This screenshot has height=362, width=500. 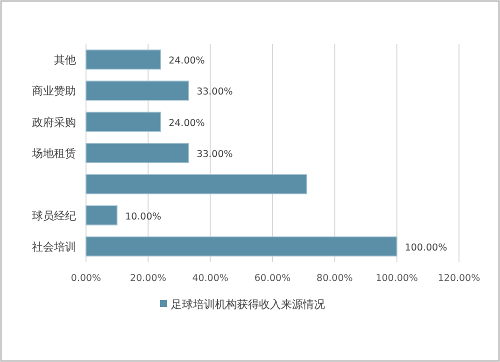 What do you see at coordinates (54, 247) in the screenshot?
I see `y-tick-label: 社会培训` at bounding box center [54, 247].